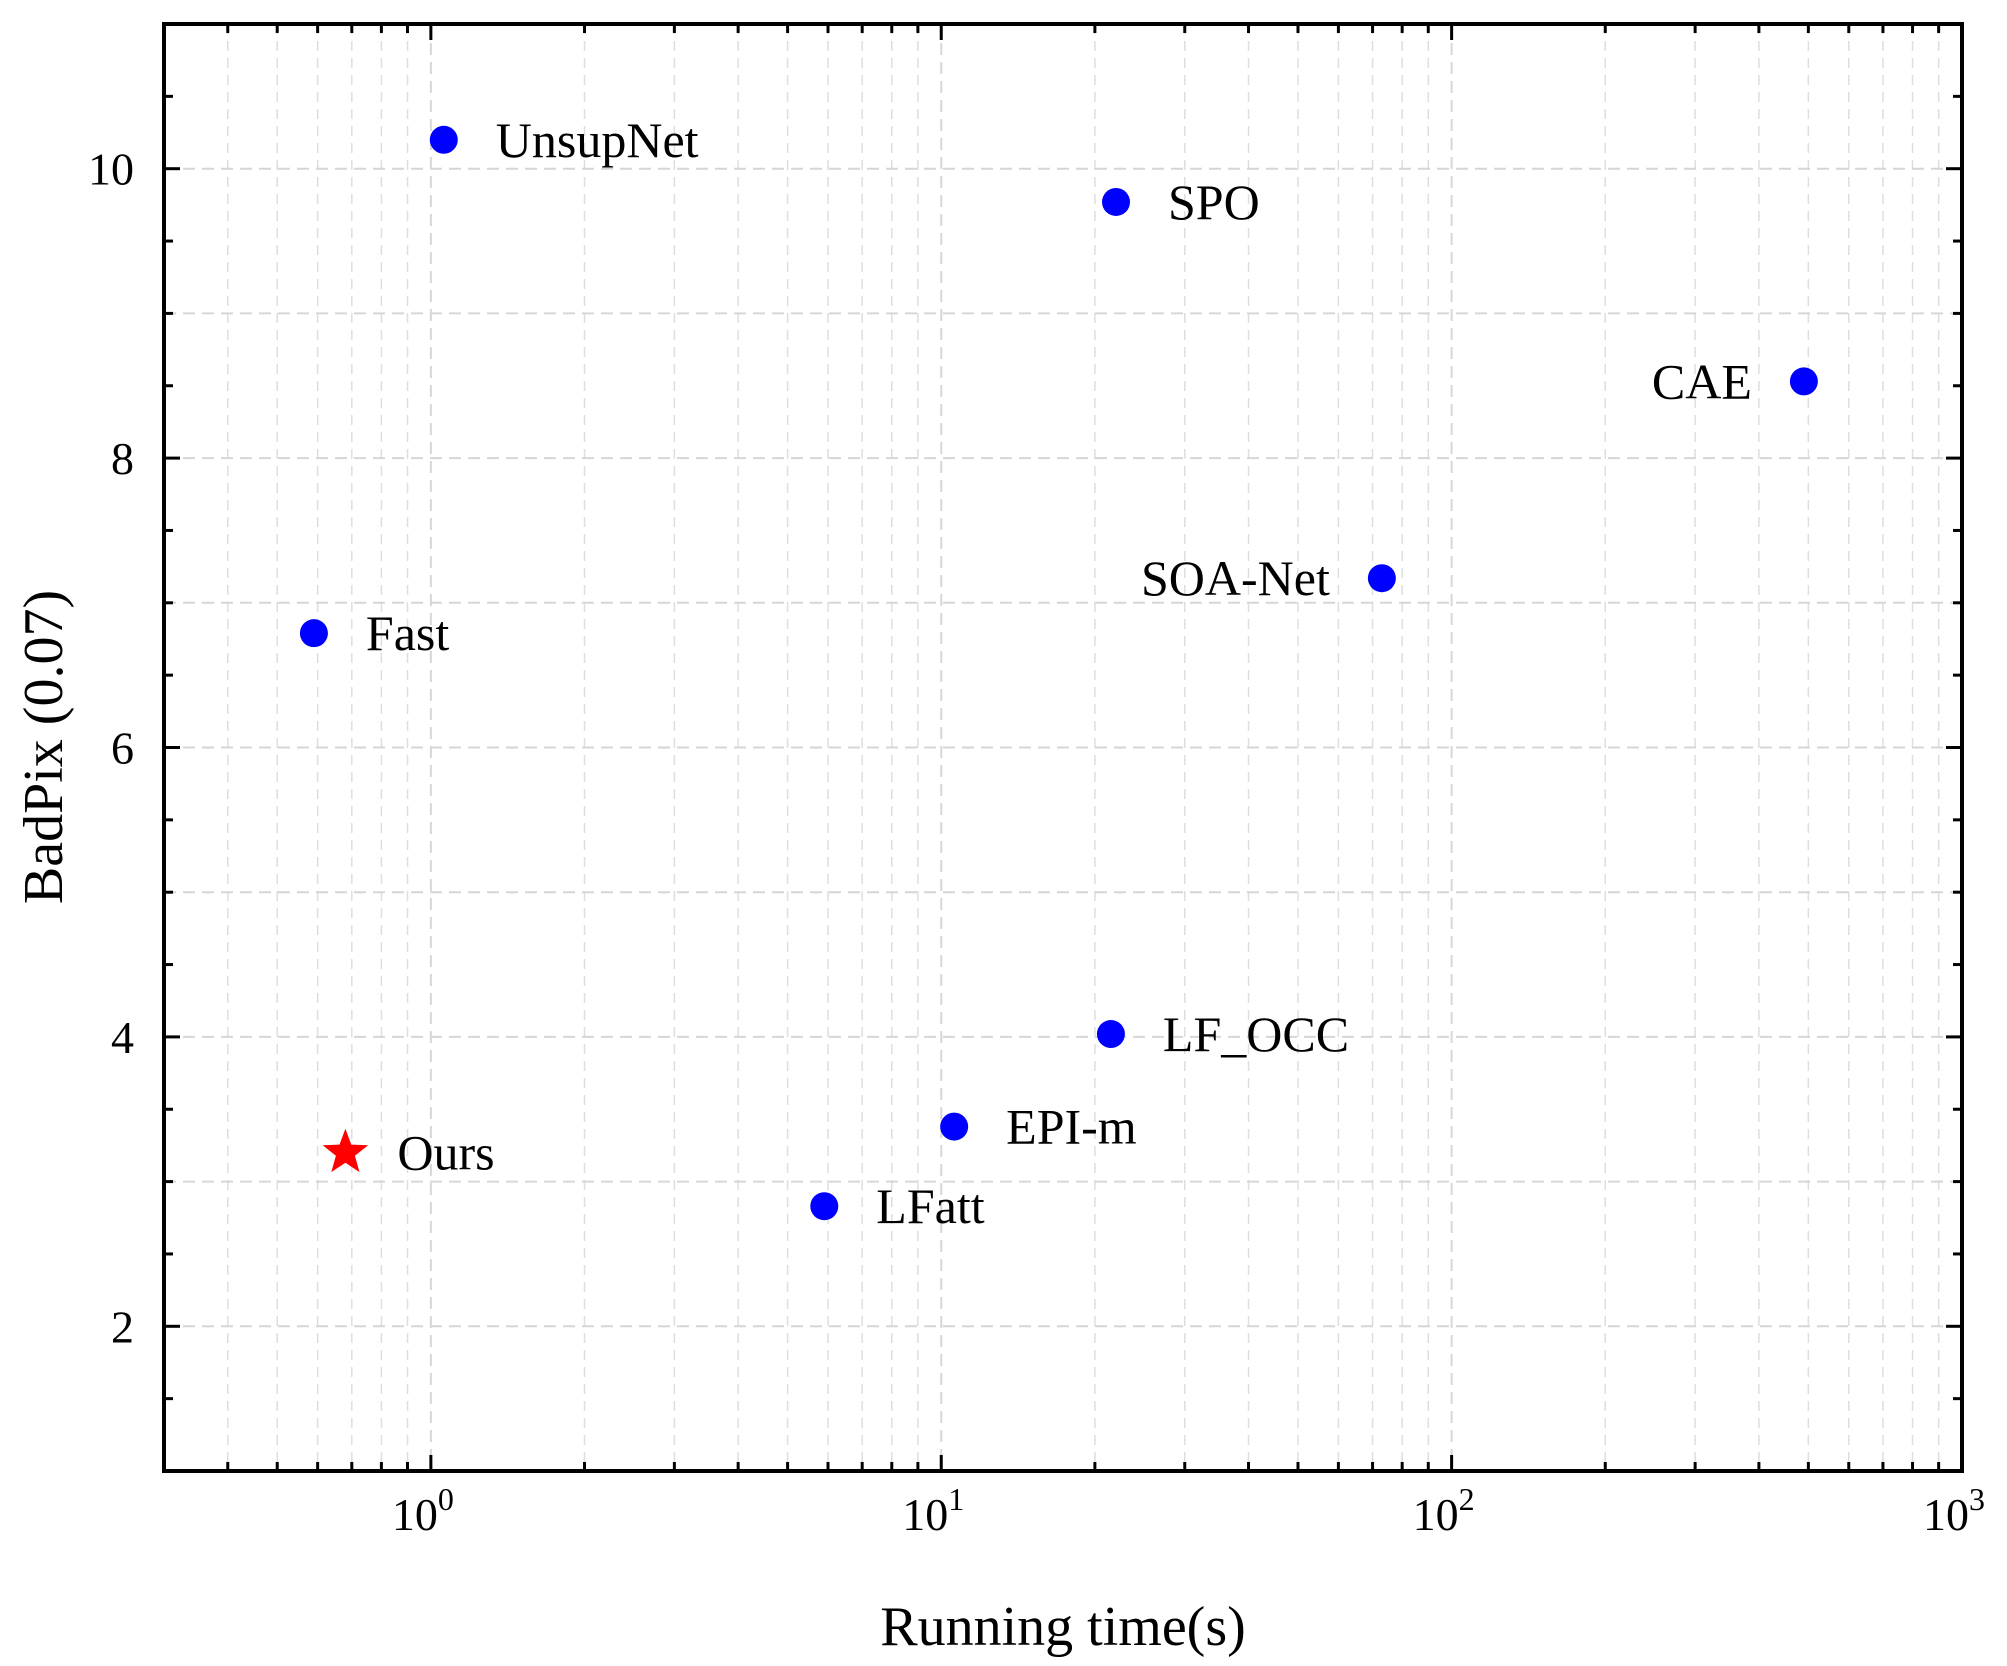 The width and height of the screenshot is (2007, 1666). Describe the element at coordinates (445, 1153) in the screenshot. I see `point-label-ours: Ours` at that location.